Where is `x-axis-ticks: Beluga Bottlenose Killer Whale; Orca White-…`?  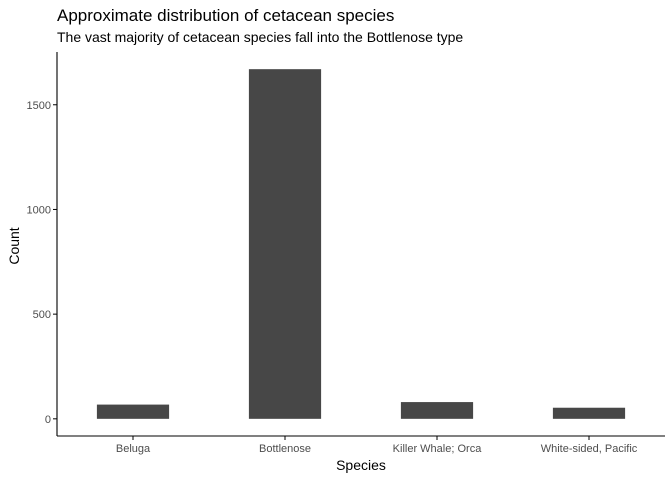 x-axis-ticks: Beluga Bottlenose Killer Whale; Orca White-… is located at coordinates (377, 445).